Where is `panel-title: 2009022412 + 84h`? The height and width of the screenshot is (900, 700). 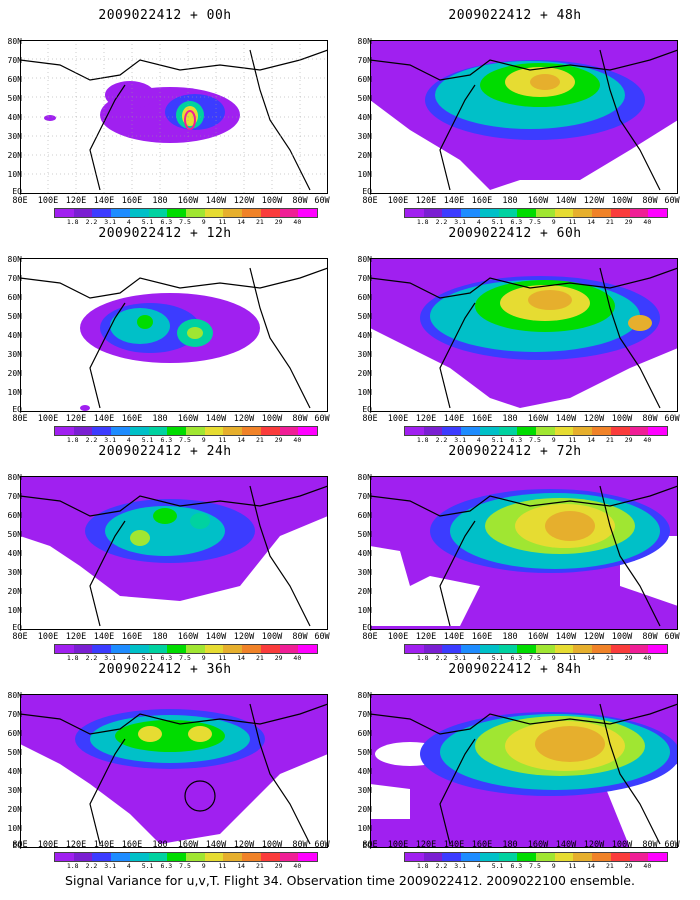 panel-title: 2009022412 + 84h is located at coordinates (515, 669).